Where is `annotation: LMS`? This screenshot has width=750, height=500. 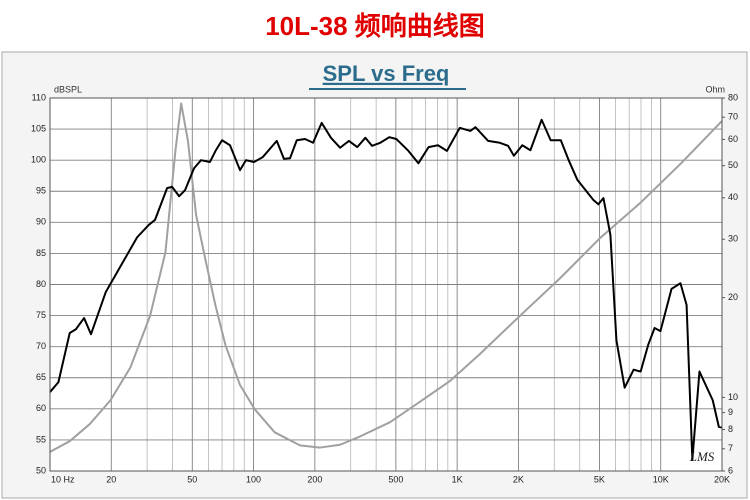
annotation: LMS is located at coordinates (702, 456).